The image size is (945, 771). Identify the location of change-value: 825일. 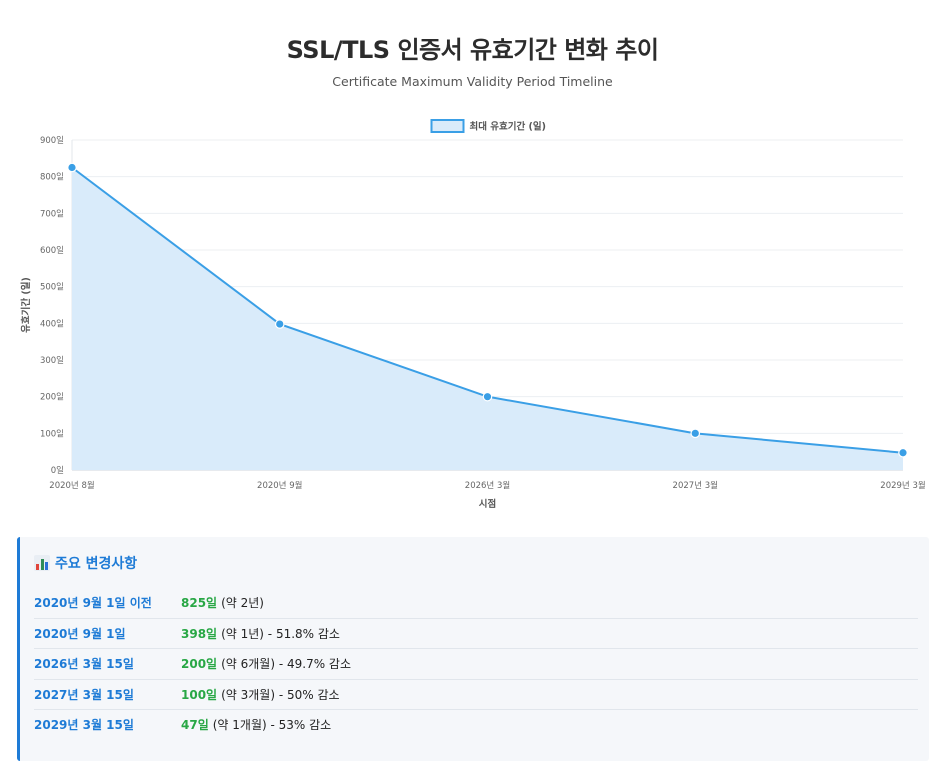
(199, 603).